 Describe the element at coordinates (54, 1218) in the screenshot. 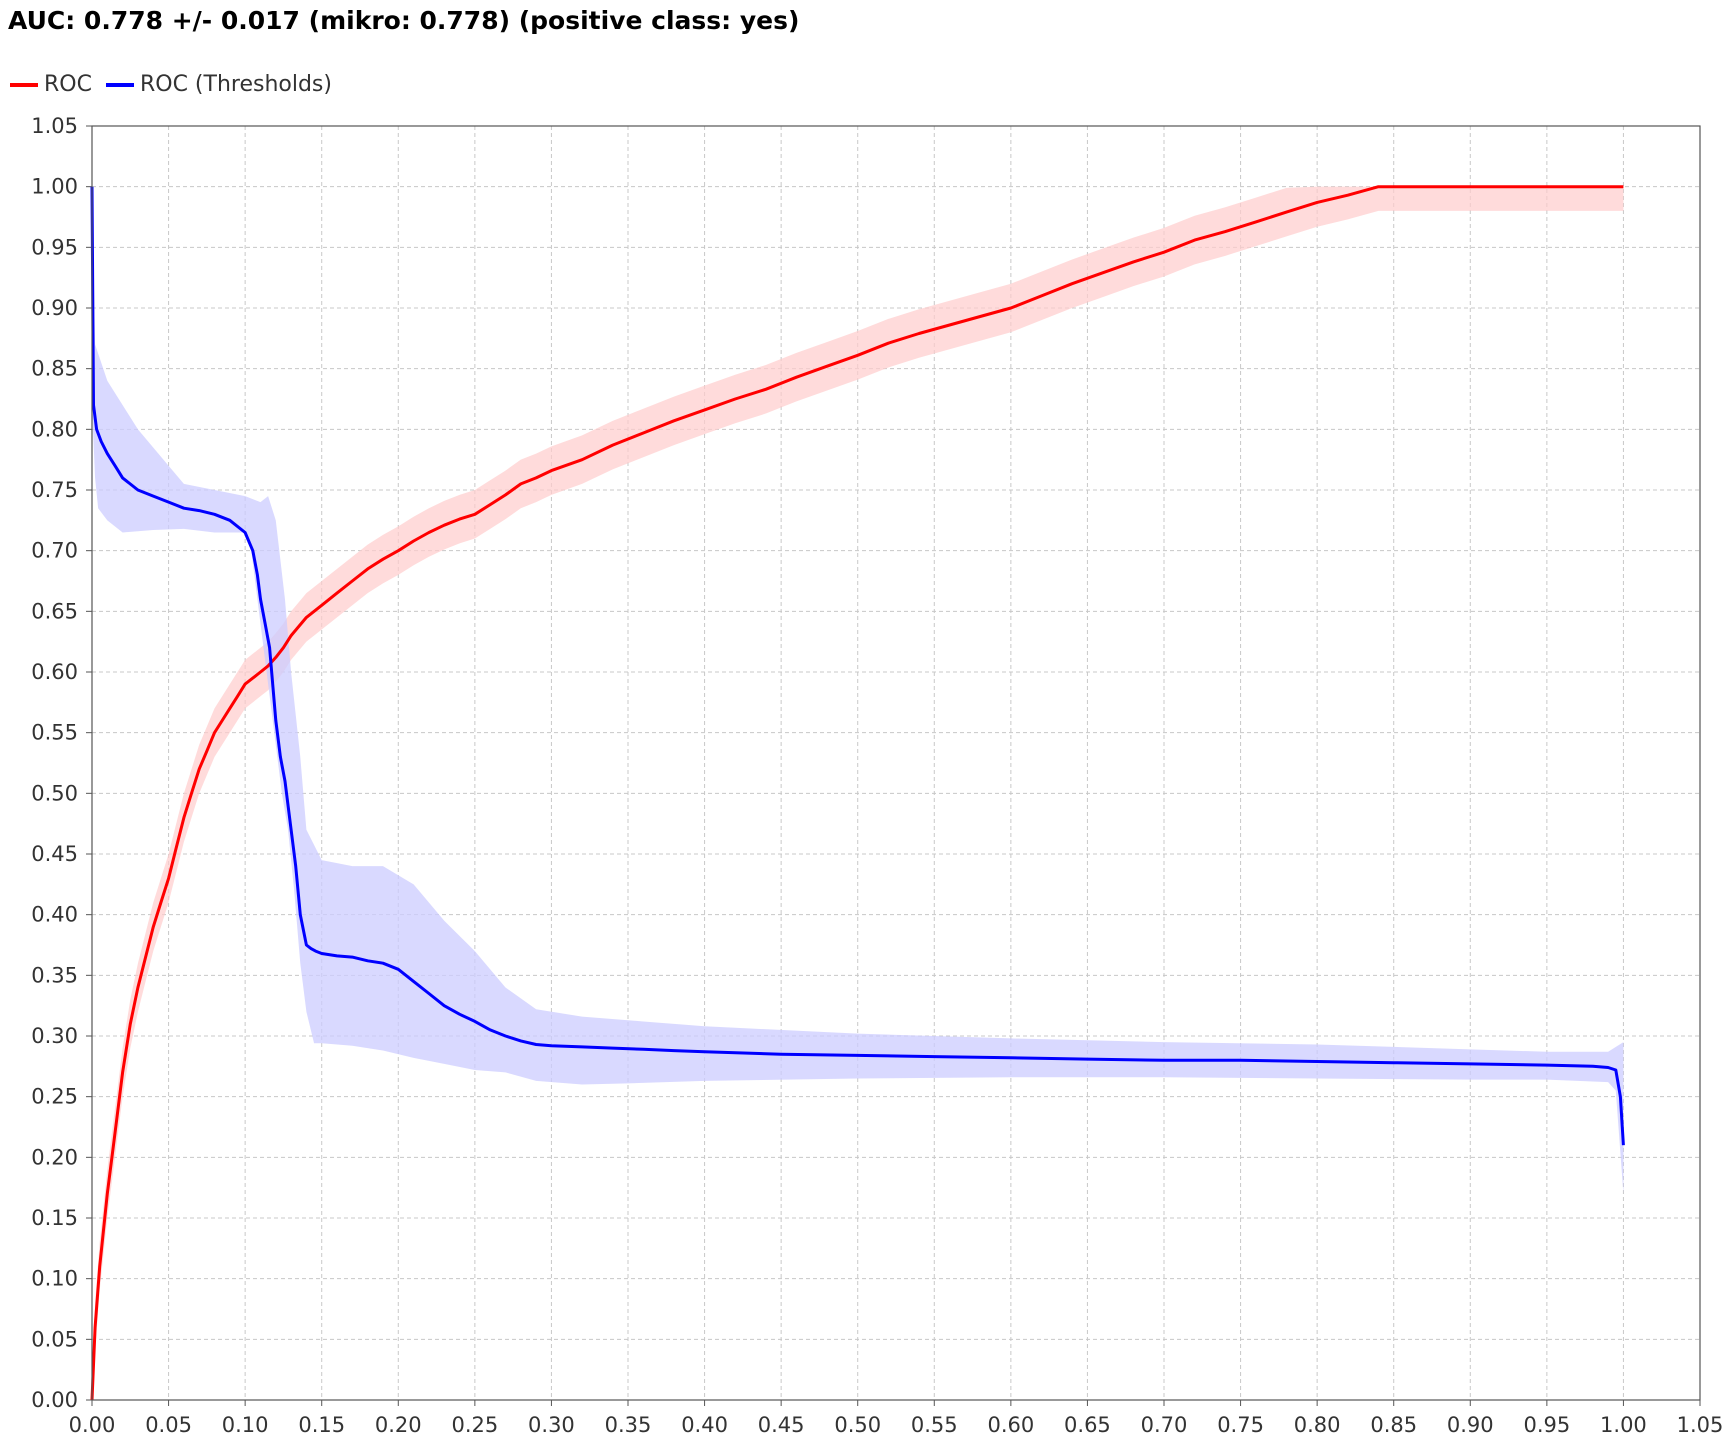

I see `y-tick-label: 0.15` at that location.